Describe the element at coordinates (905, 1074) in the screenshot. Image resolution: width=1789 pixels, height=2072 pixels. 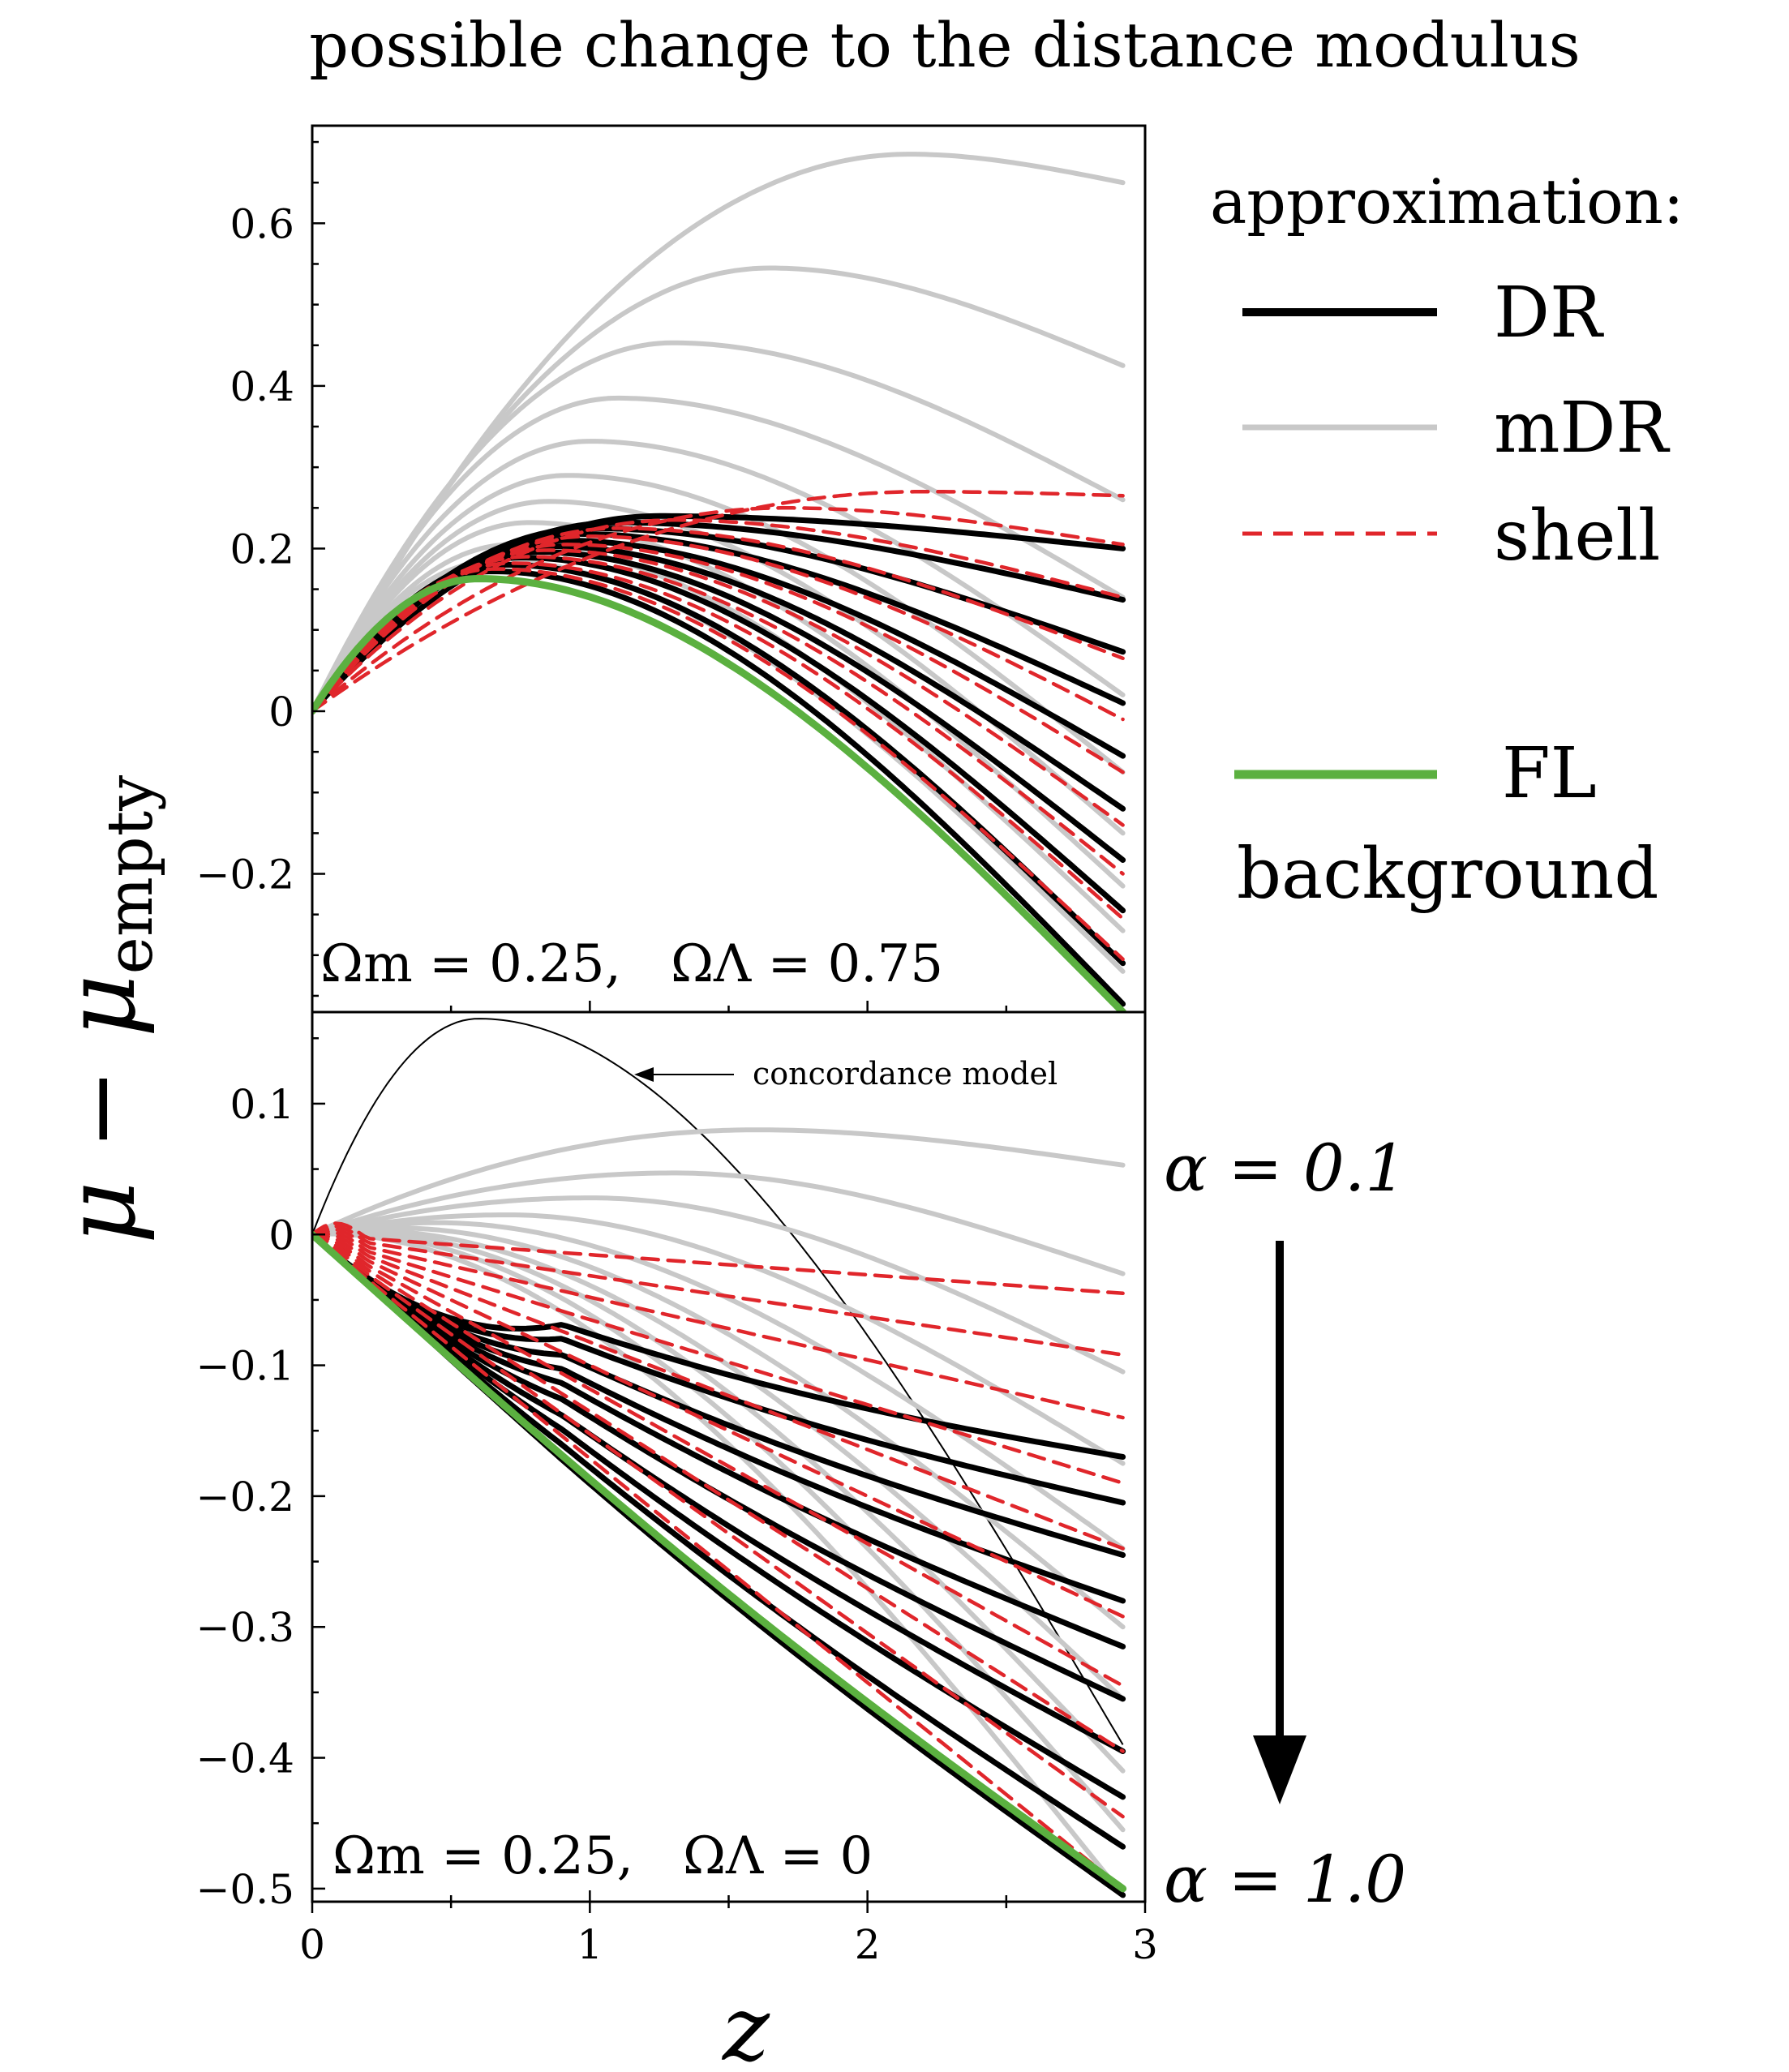
I see `concordance-label: concordance model` at that location.